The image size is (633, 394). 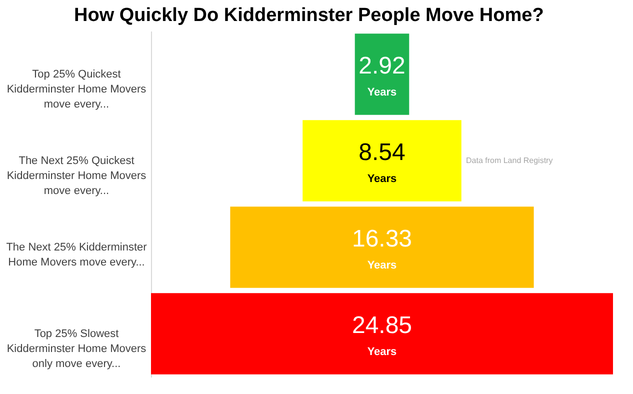 What do you see at coordinates (382, 152) in the screenshot?
I see `data-label: 8.54` at bounding box center [382, 152].